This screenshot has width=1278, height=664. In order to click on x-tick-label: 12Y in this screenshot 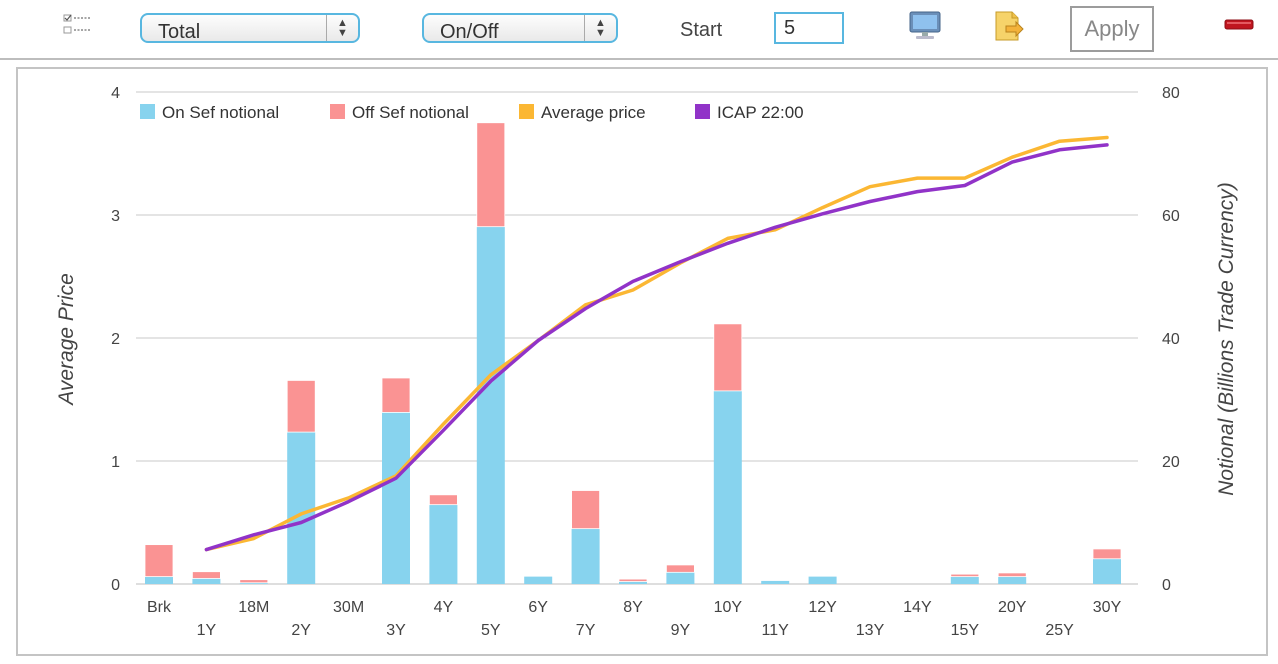, I will do `click(822, 607)`.